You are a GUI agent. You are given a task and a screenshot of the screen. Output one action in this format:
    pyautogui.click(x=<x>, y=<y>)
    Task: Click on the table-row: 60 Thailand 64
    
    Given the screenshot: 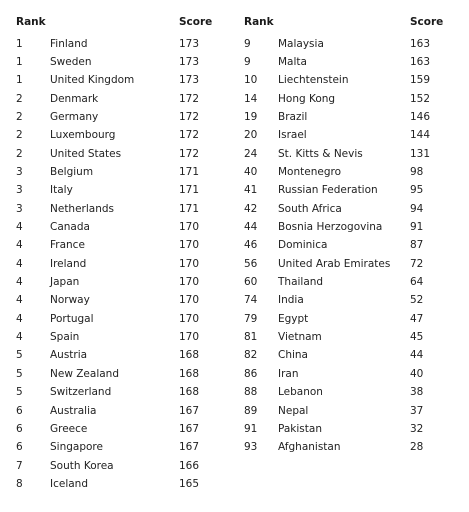 What is the action you would take?
    pyautogui.click(x=354, y=282)
    